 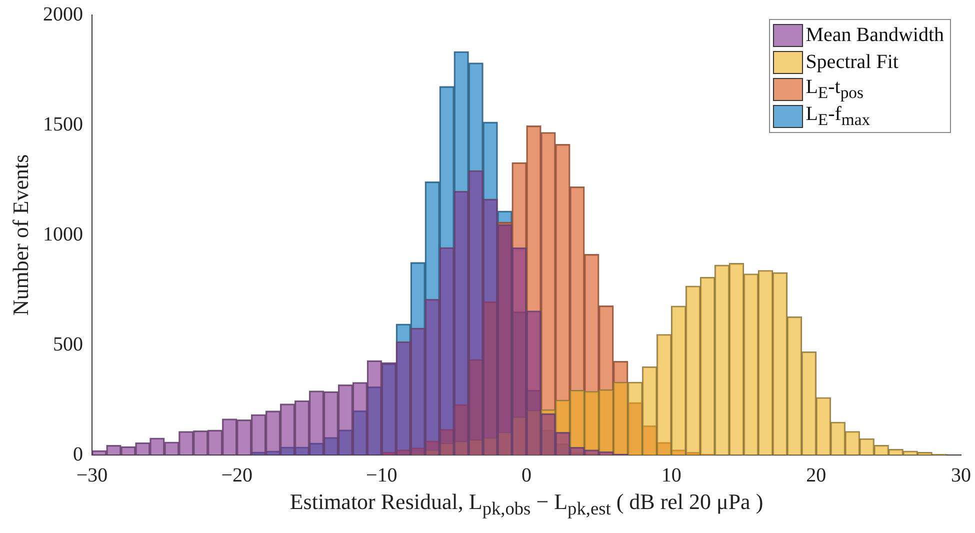 I want to click on y-tick-label: 0, so click(x=78, y=454).